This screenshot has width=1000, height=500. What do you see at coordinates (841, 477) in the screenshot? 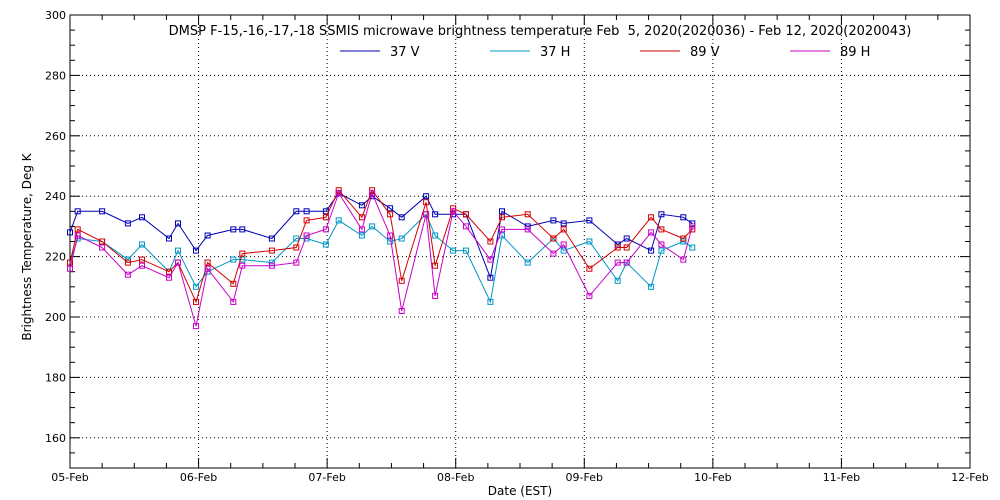
I see `x-tick-label: 11-Feb` at bounding box center [841, 477].